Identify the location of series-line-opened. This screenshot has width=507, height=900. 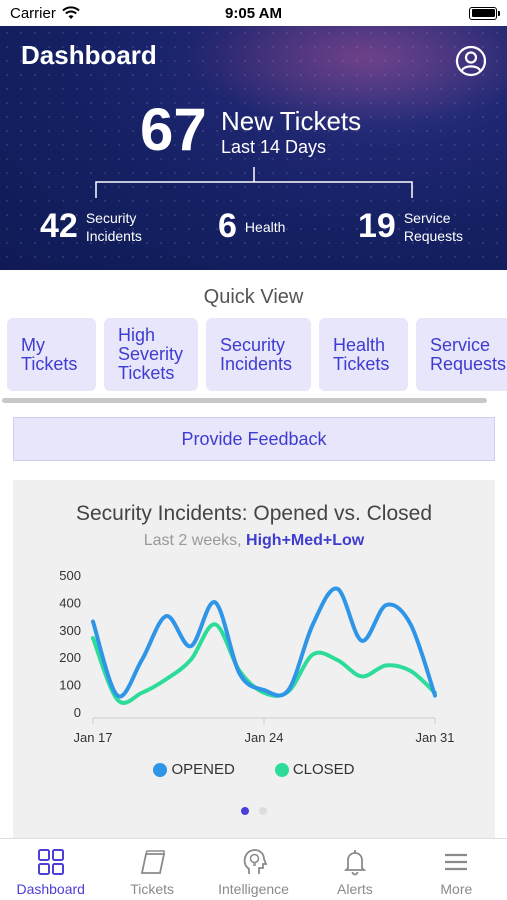
(264, 642).